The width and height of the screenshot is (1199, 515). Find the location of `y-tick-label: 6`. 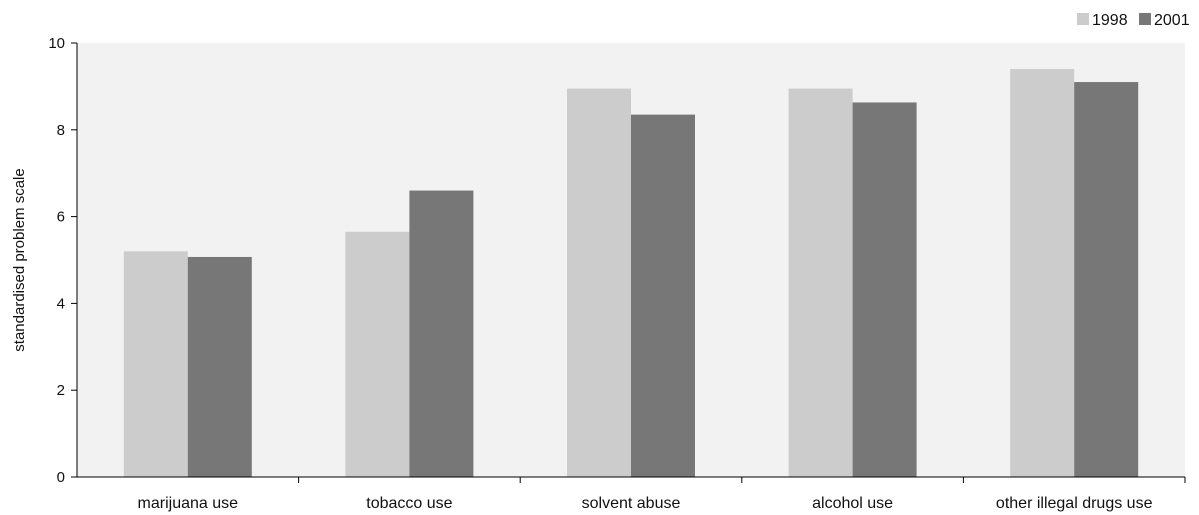

y-tick-label: 6 is located at coordinates (61, 217).